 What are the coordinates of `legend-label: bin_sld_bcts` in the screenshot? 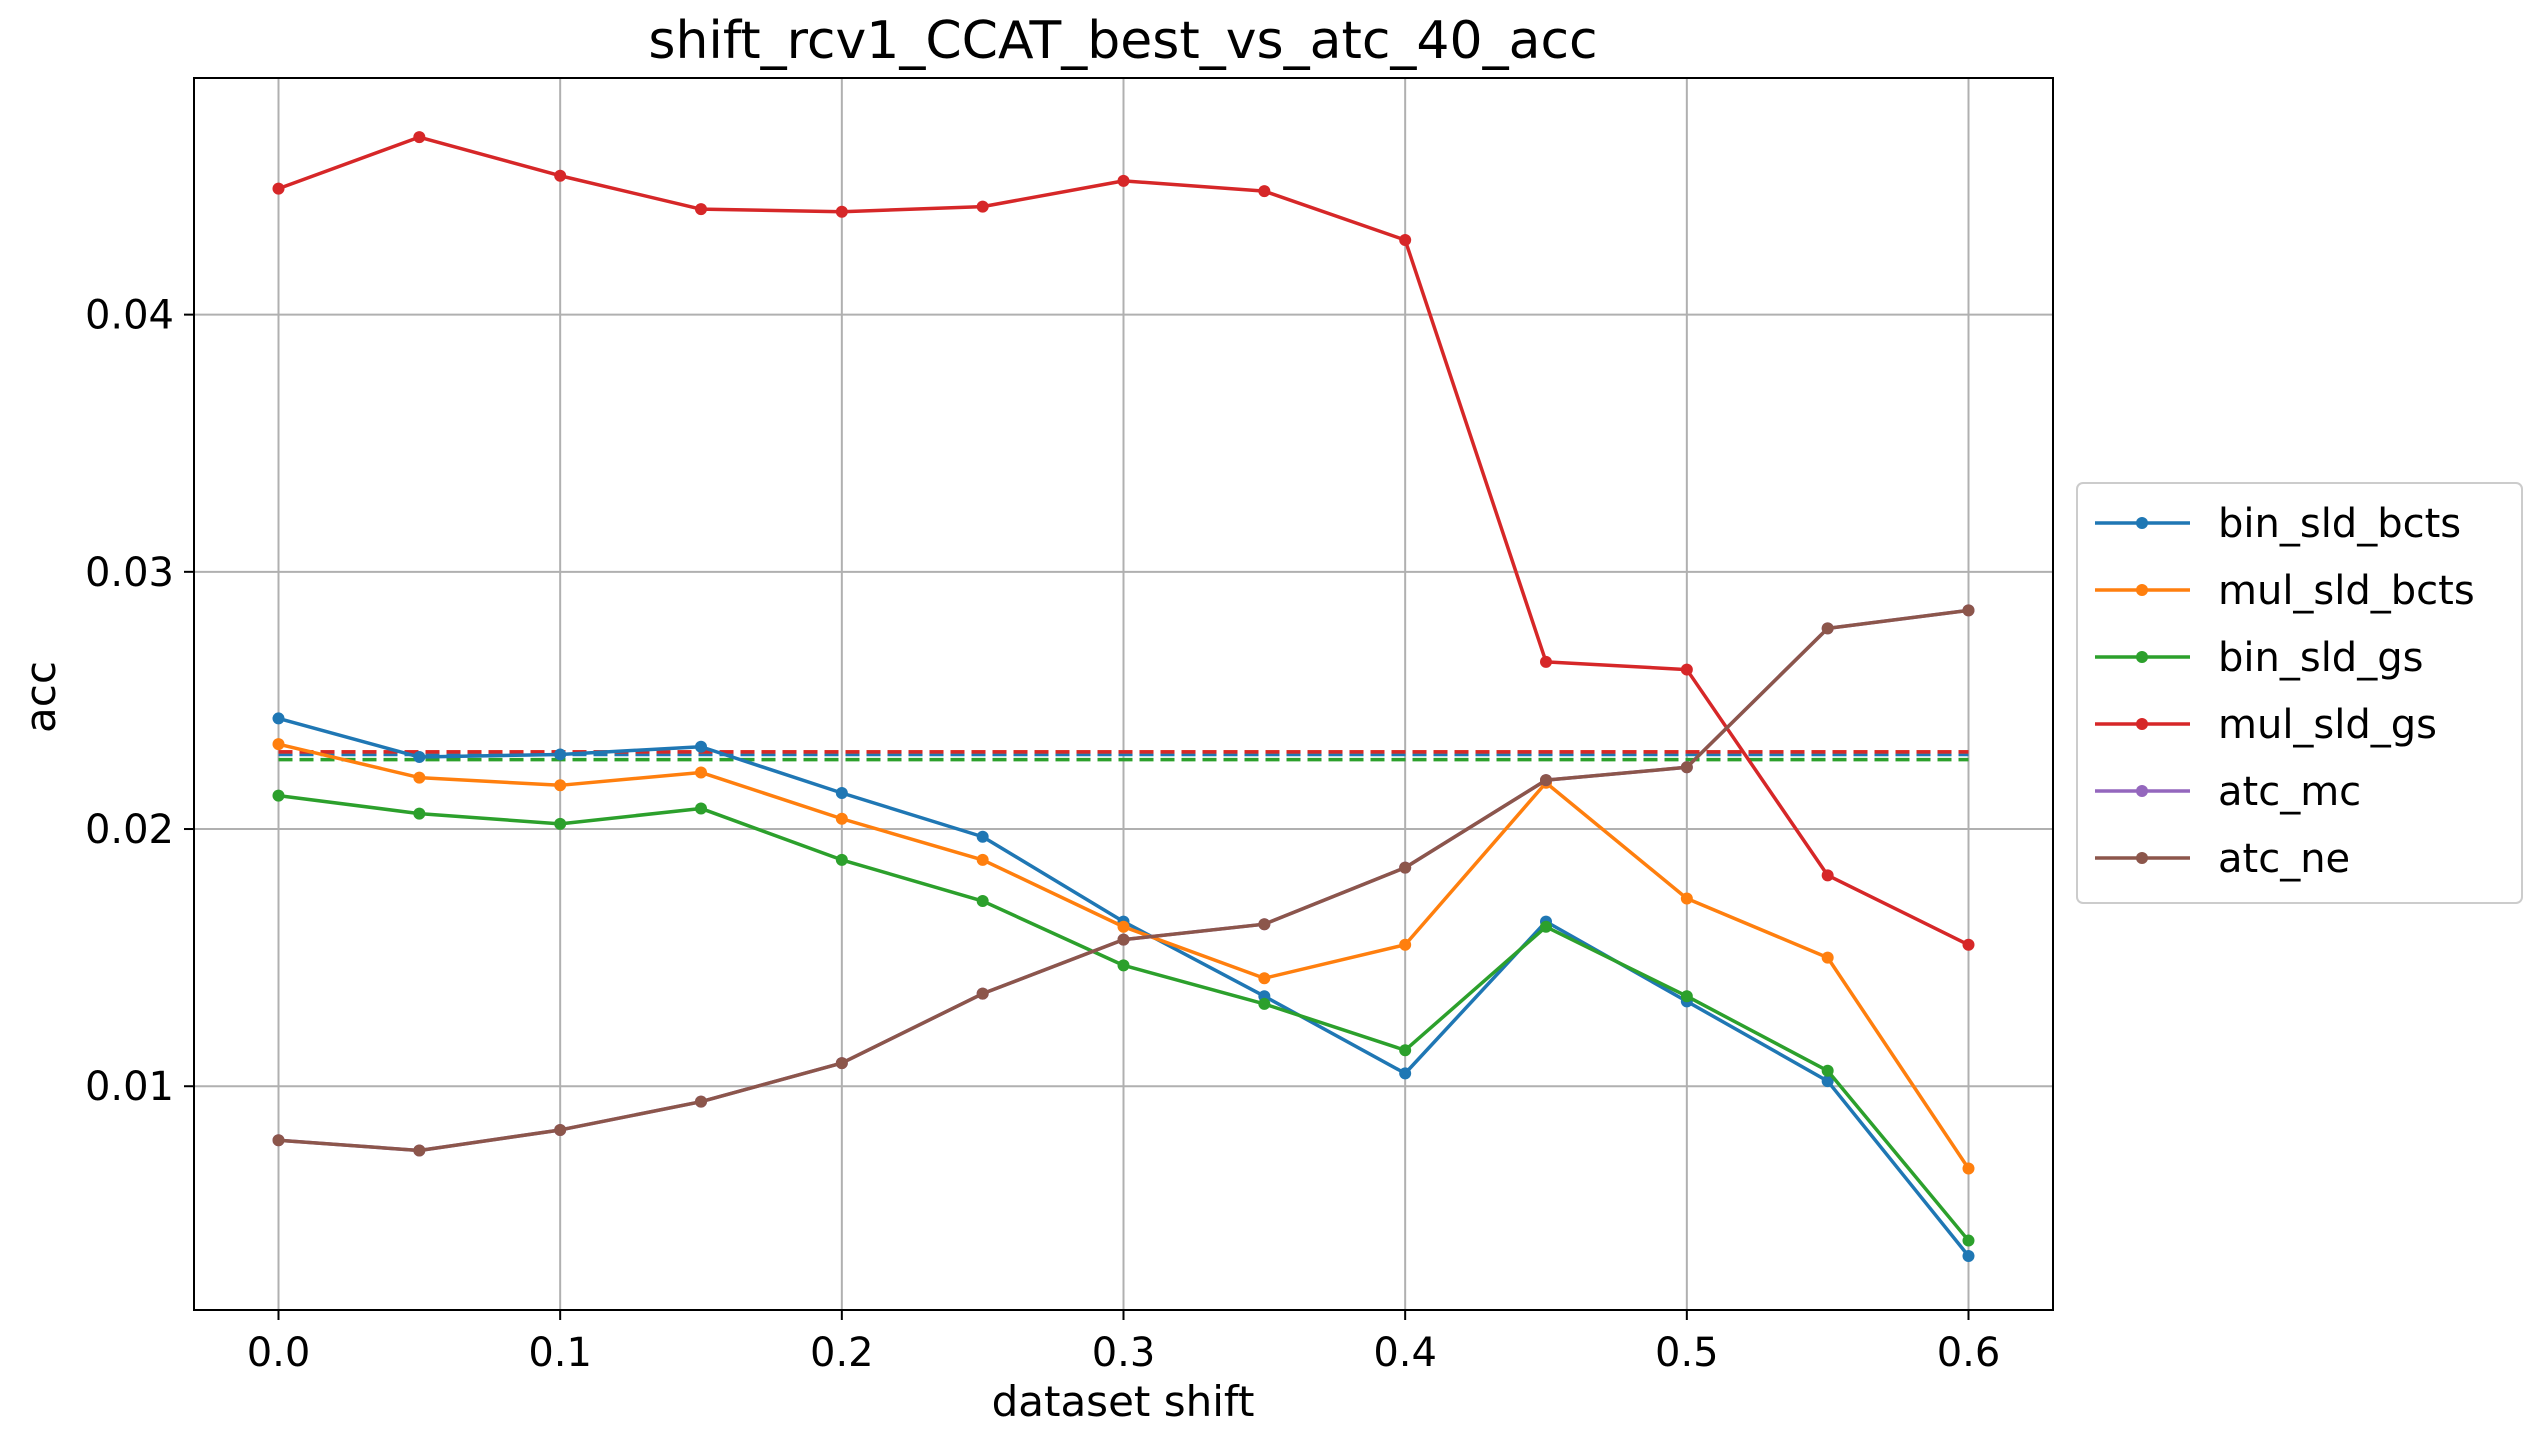 It's located at (2339, 524).